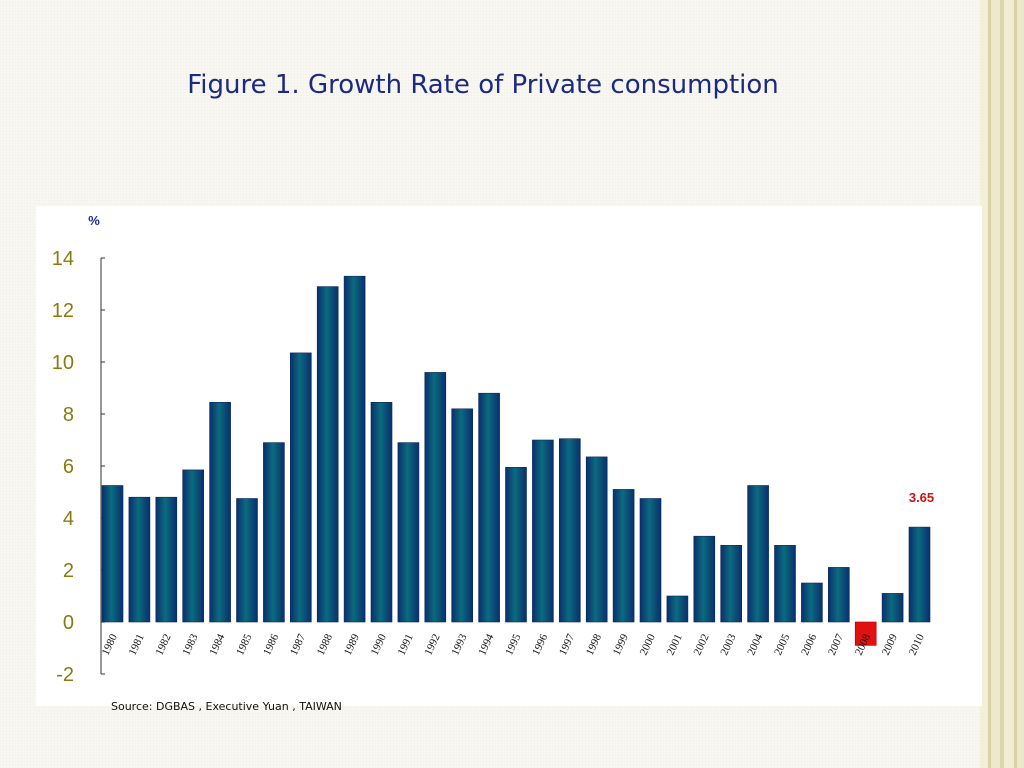  I want to click on x-tick-label: 1988, so click(325, 644).